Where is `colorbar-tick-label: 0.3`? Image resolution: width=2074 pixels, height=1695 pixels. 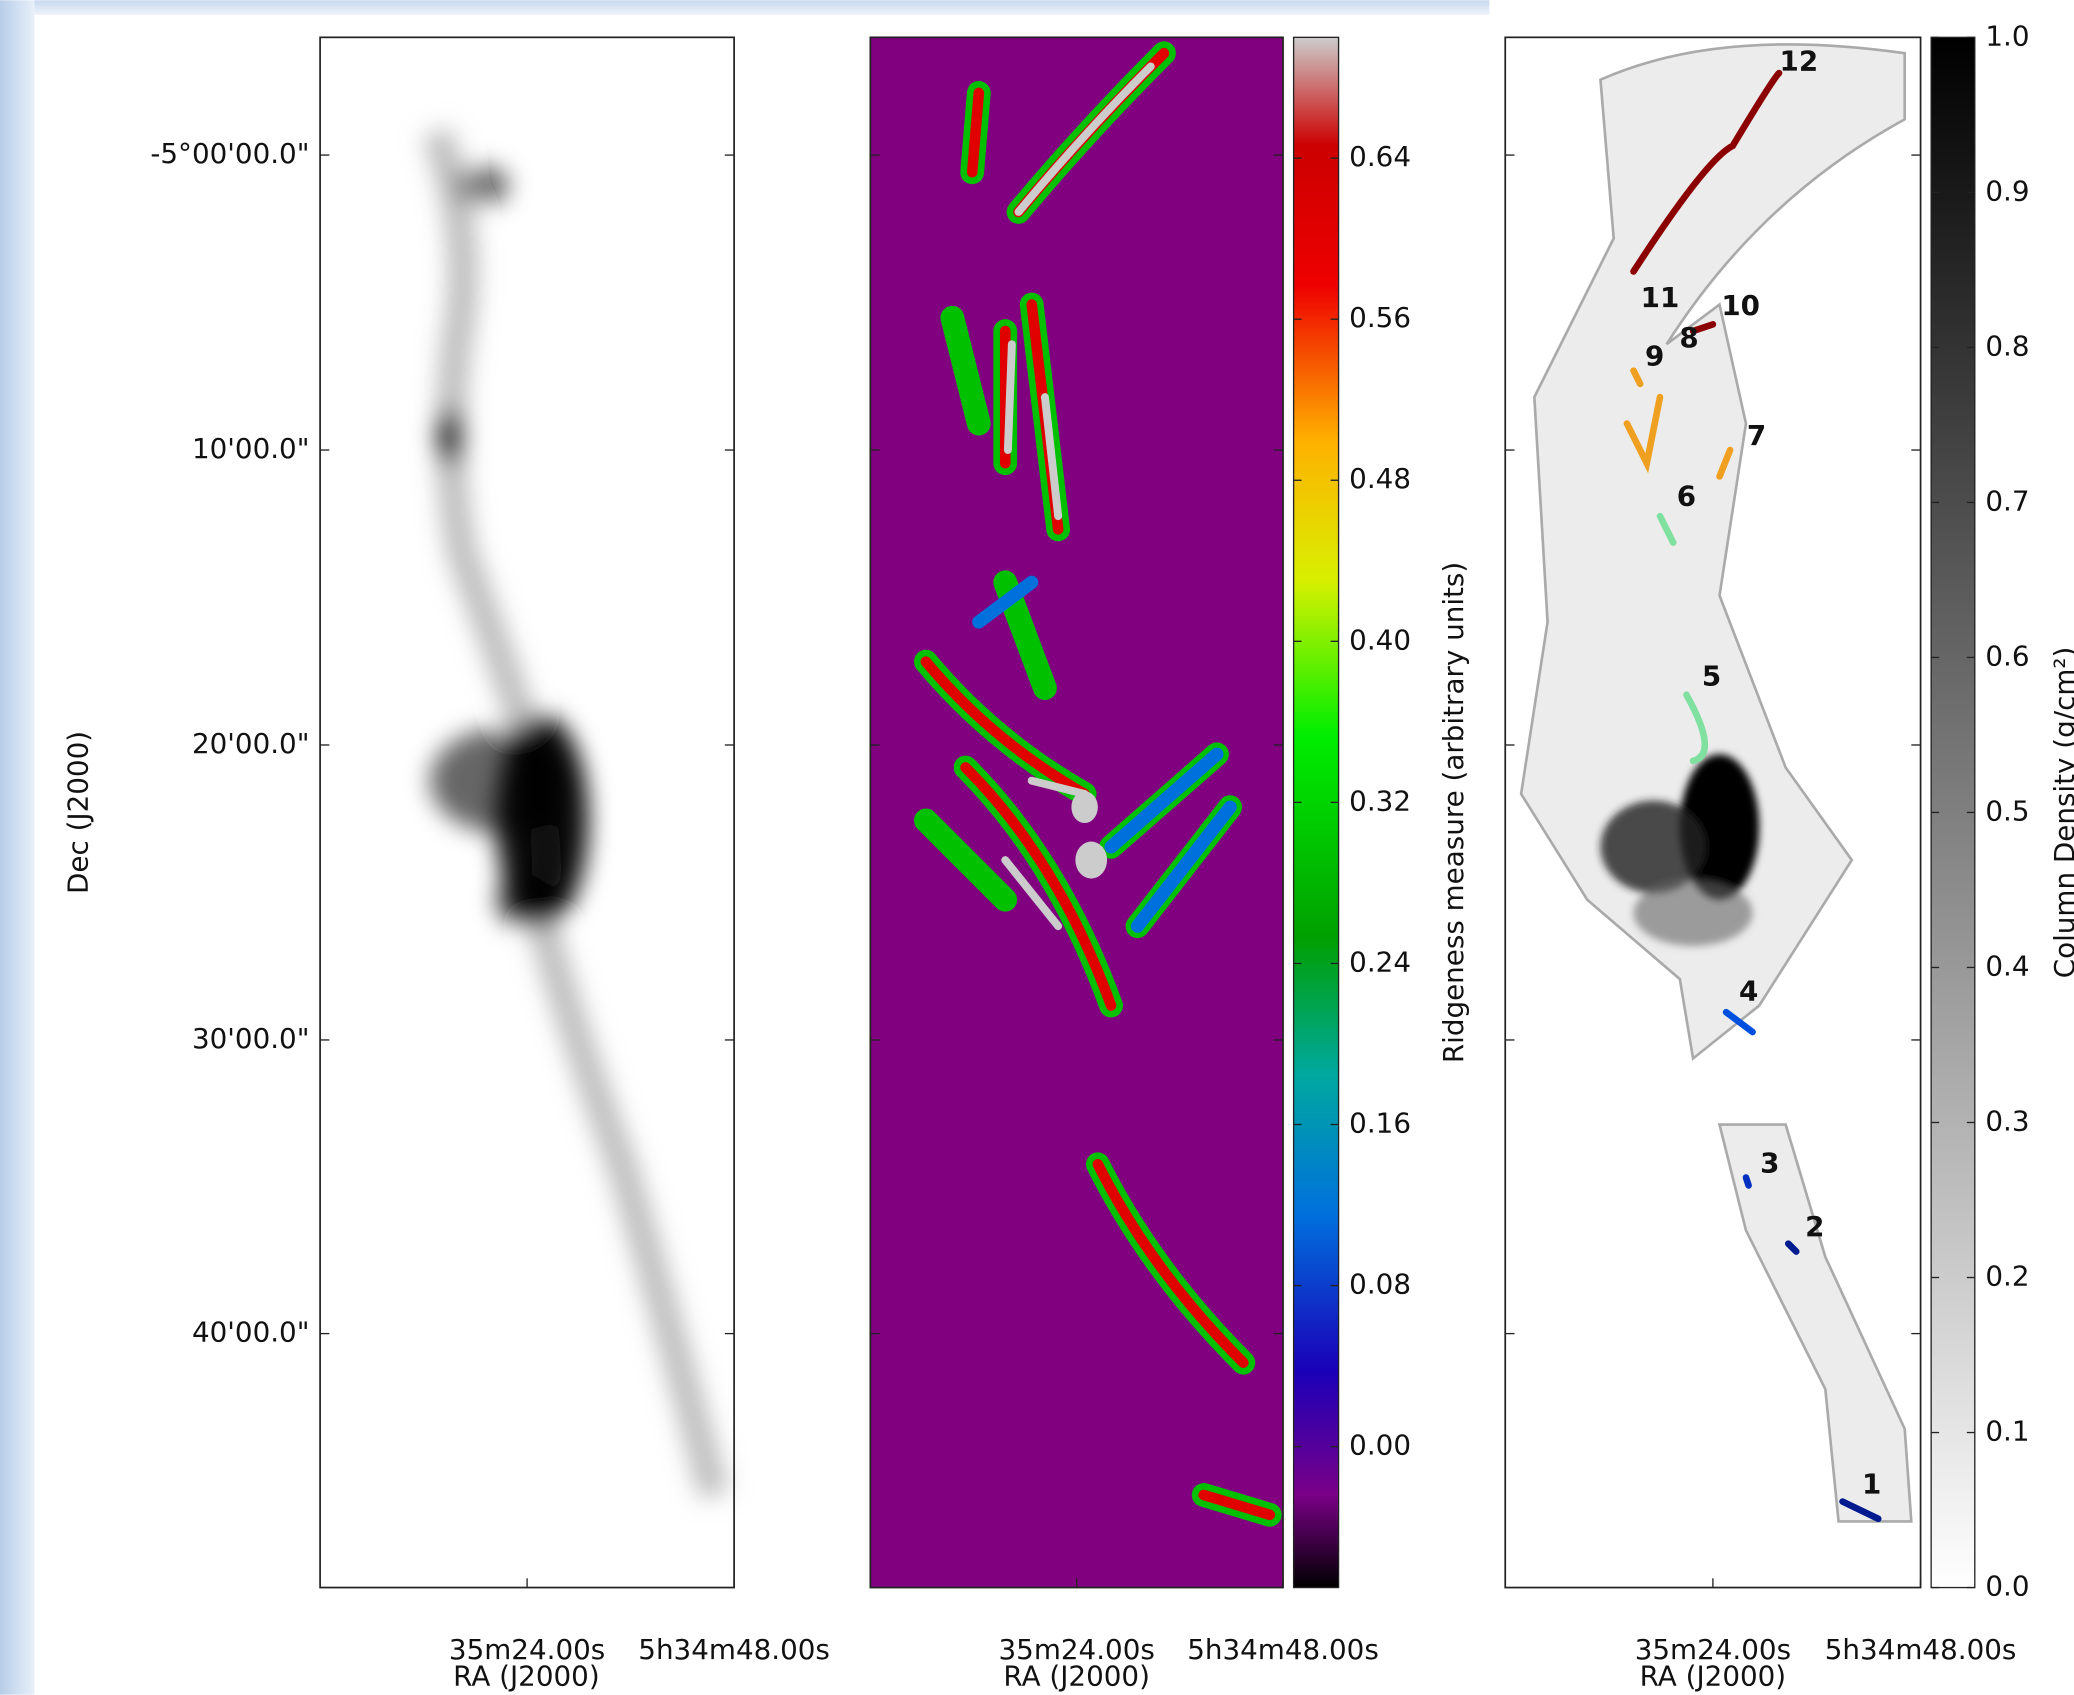
colorbar-tick-label: 0.3 is located at coordinates (2007, 1120).